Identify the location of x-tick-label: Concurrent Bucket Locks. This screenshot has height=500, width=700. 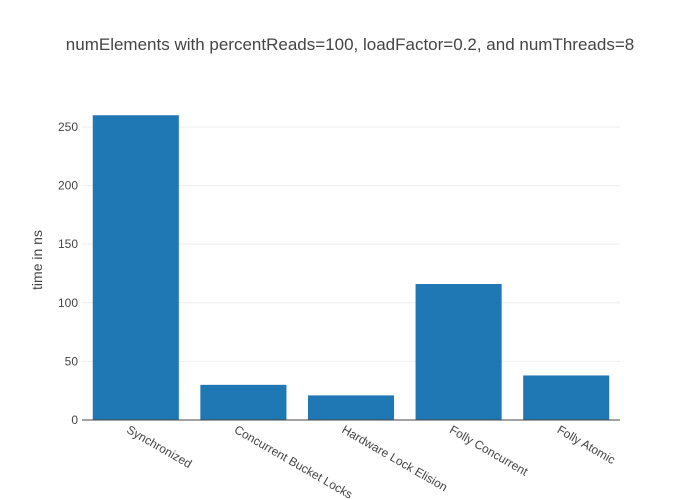
(293, 461).